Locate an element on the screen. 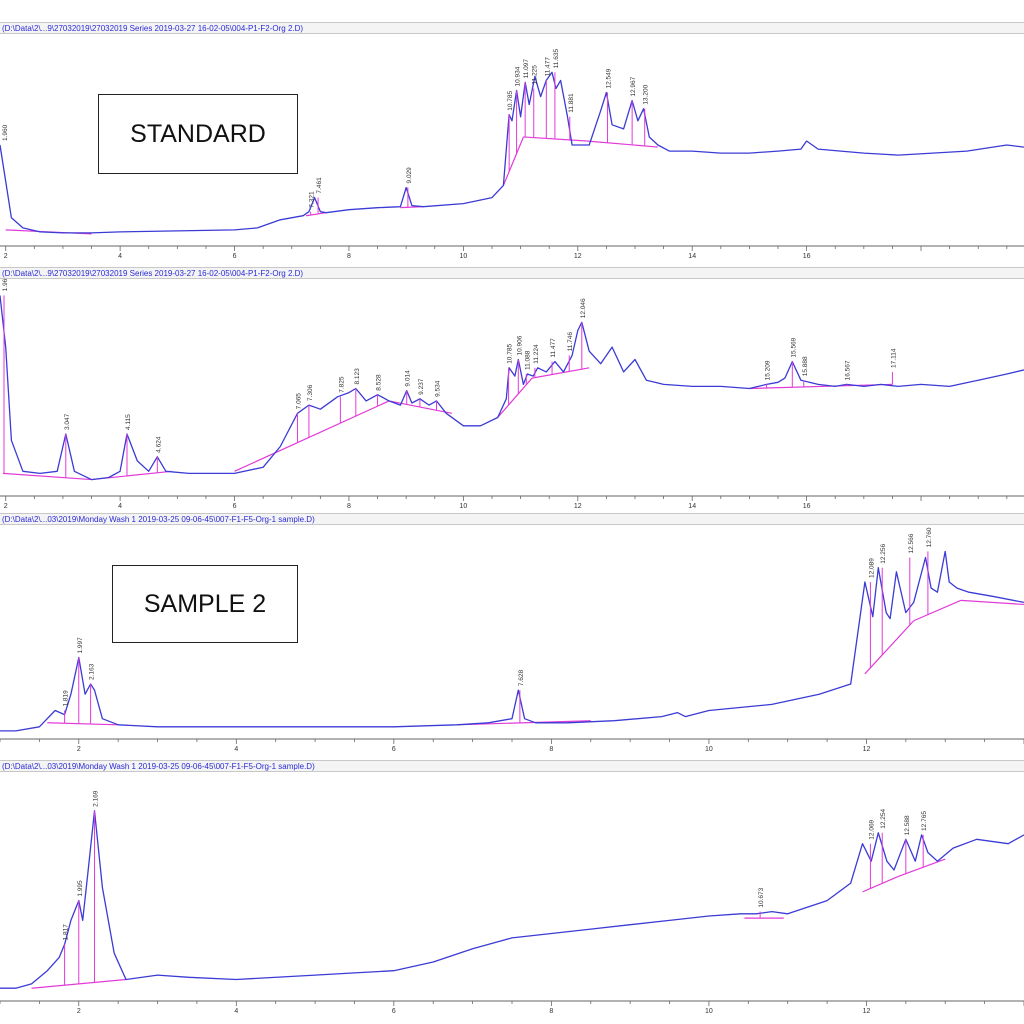 The height and width of the screenshot is (1024, 1024). peak-label: 2.169 is located at coordinates (96, 798).